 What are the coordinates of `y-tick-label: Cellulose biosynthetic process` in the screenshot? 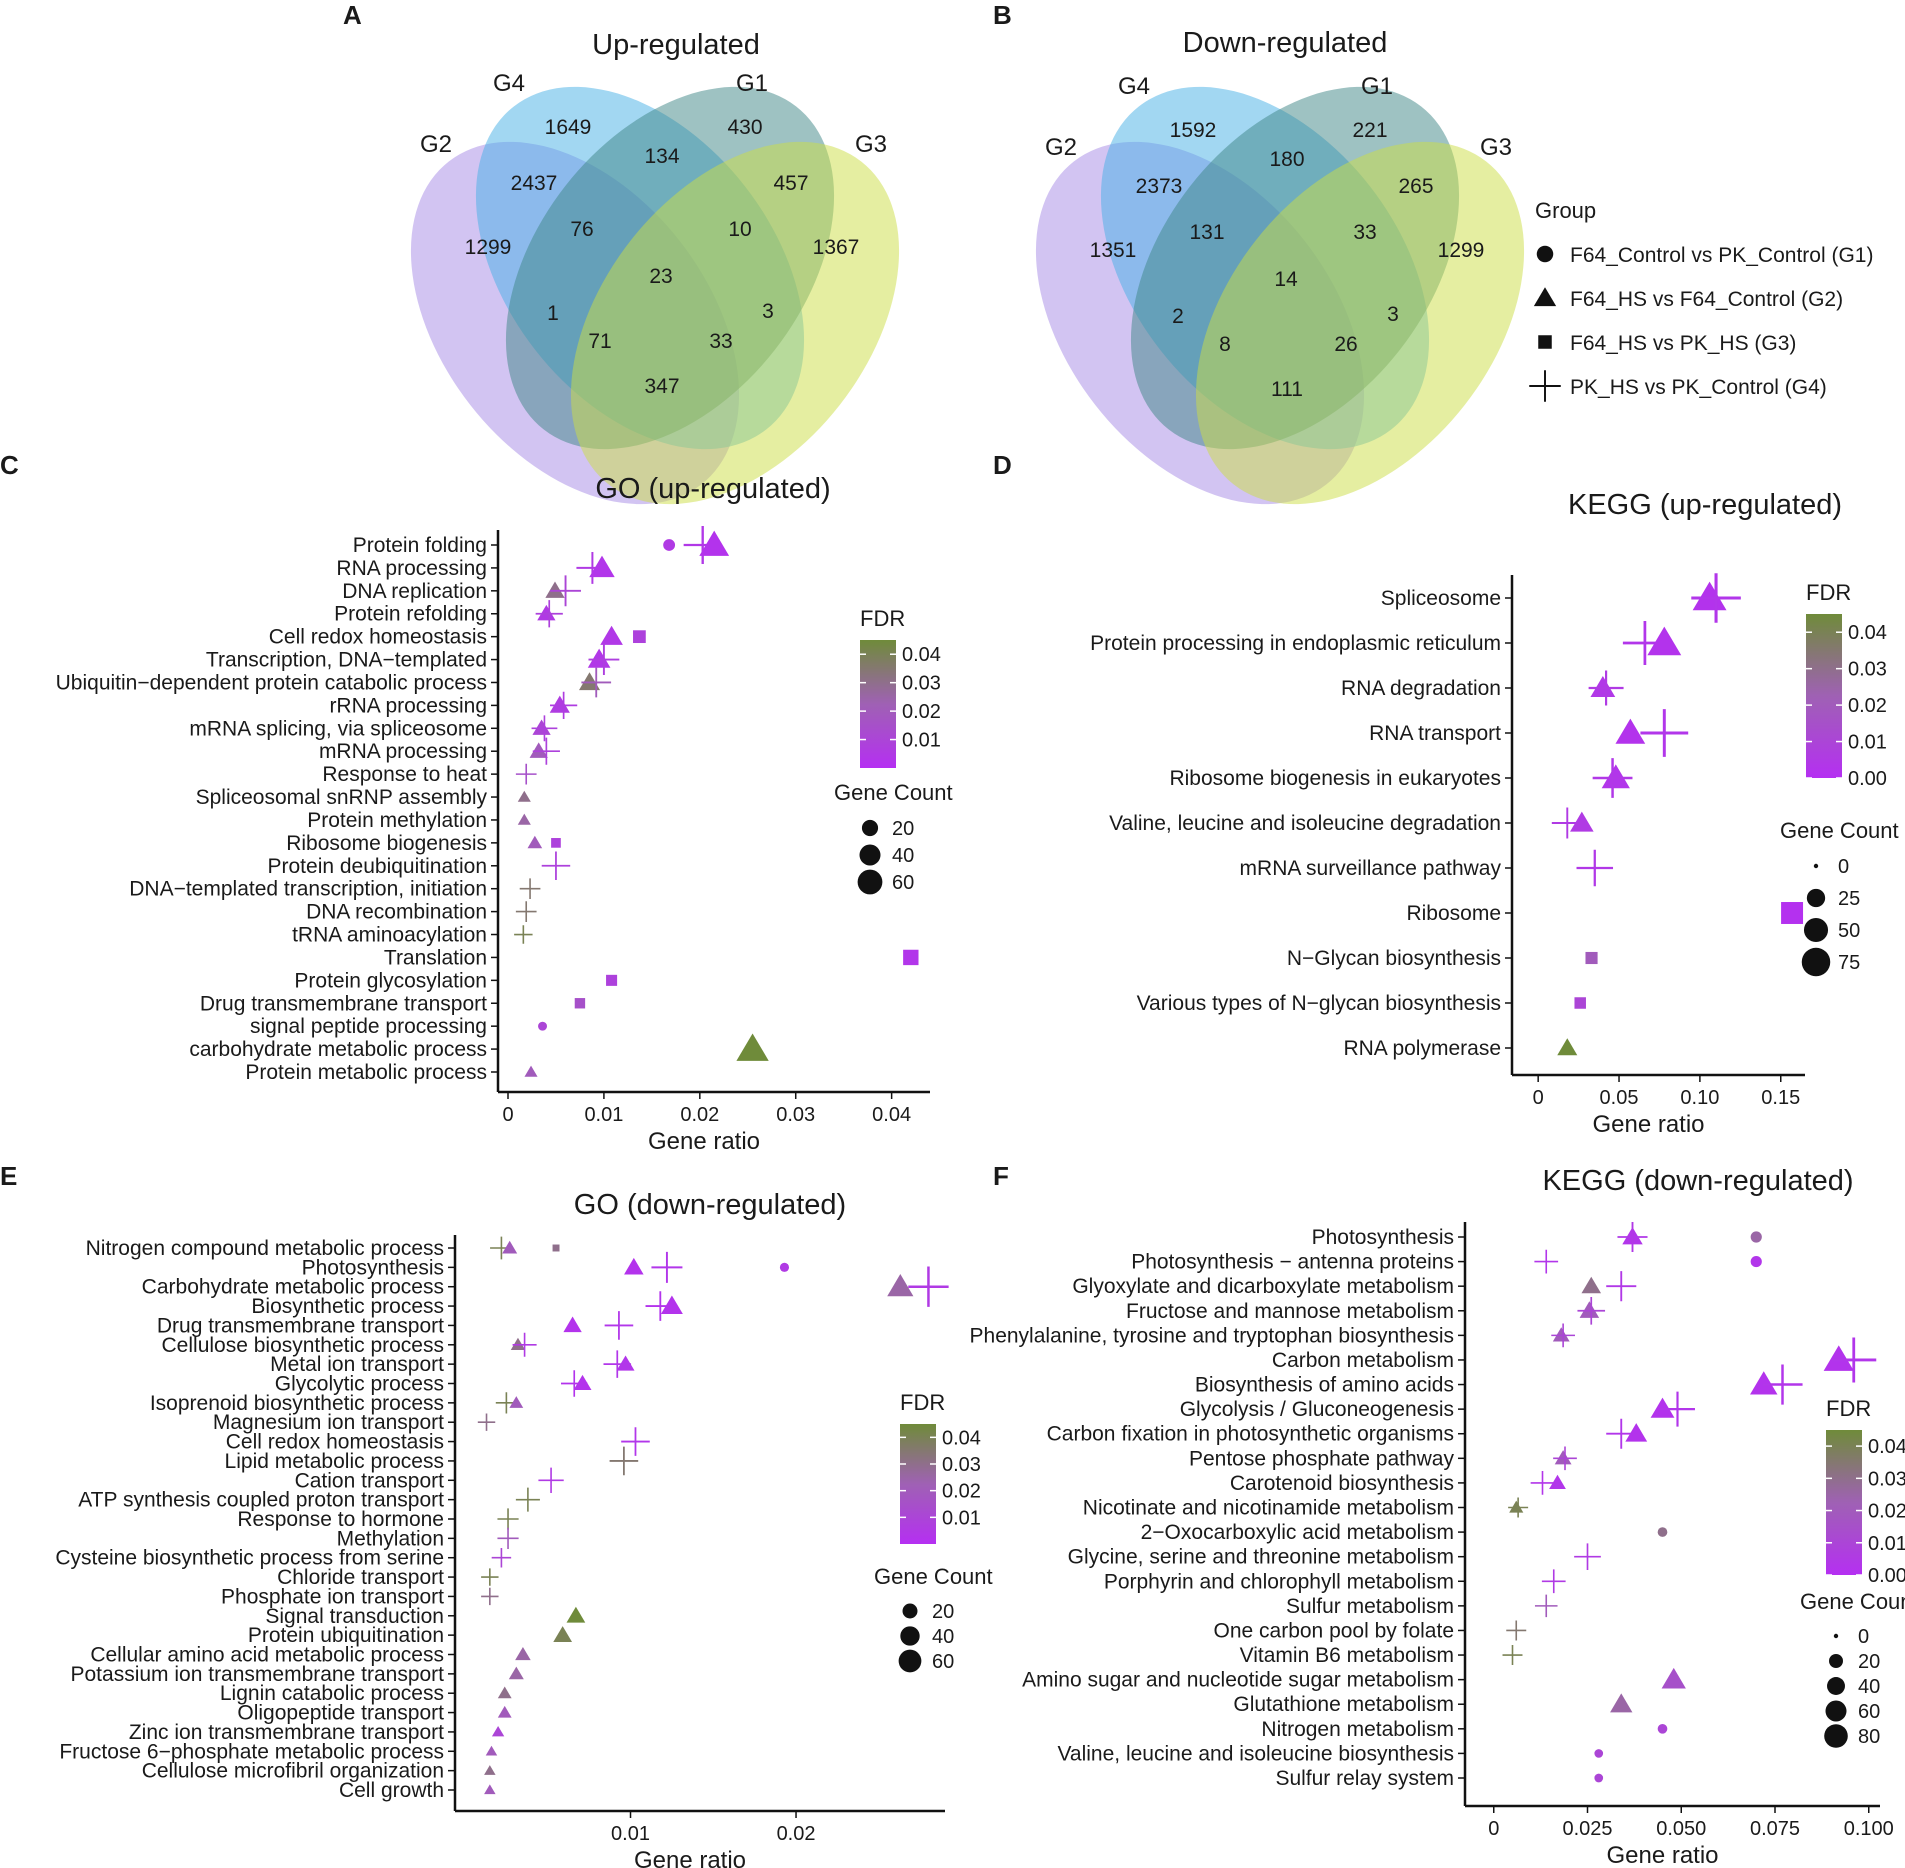 It's located at (303, 1345).